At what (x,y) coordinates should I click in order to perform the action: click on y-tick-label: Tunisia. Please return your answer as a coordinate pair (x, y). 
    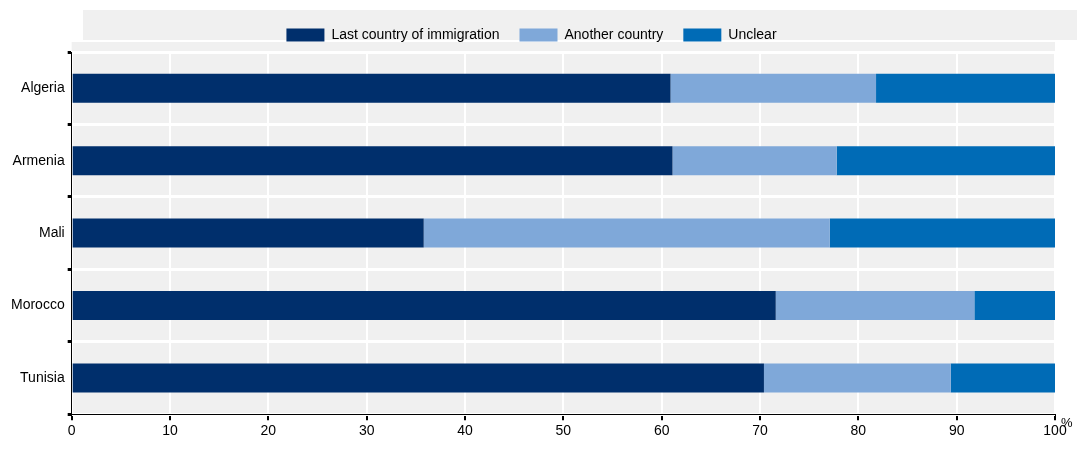
    Looking at the image, I should click on (42, 376).